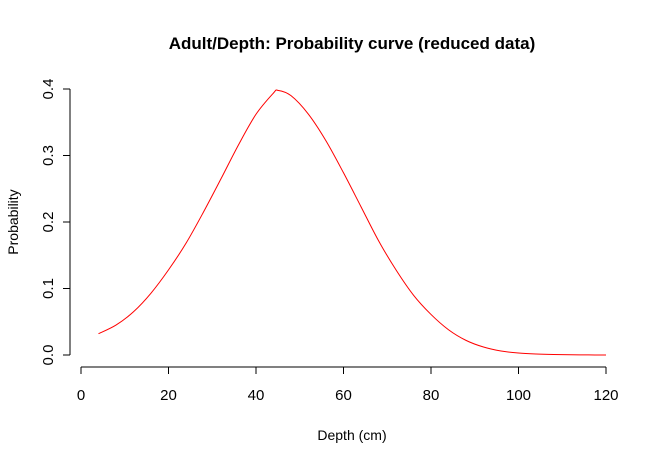 This screenshot has width=667, height=463. I want to click on x-tick-label: 60, so click(343, 395).